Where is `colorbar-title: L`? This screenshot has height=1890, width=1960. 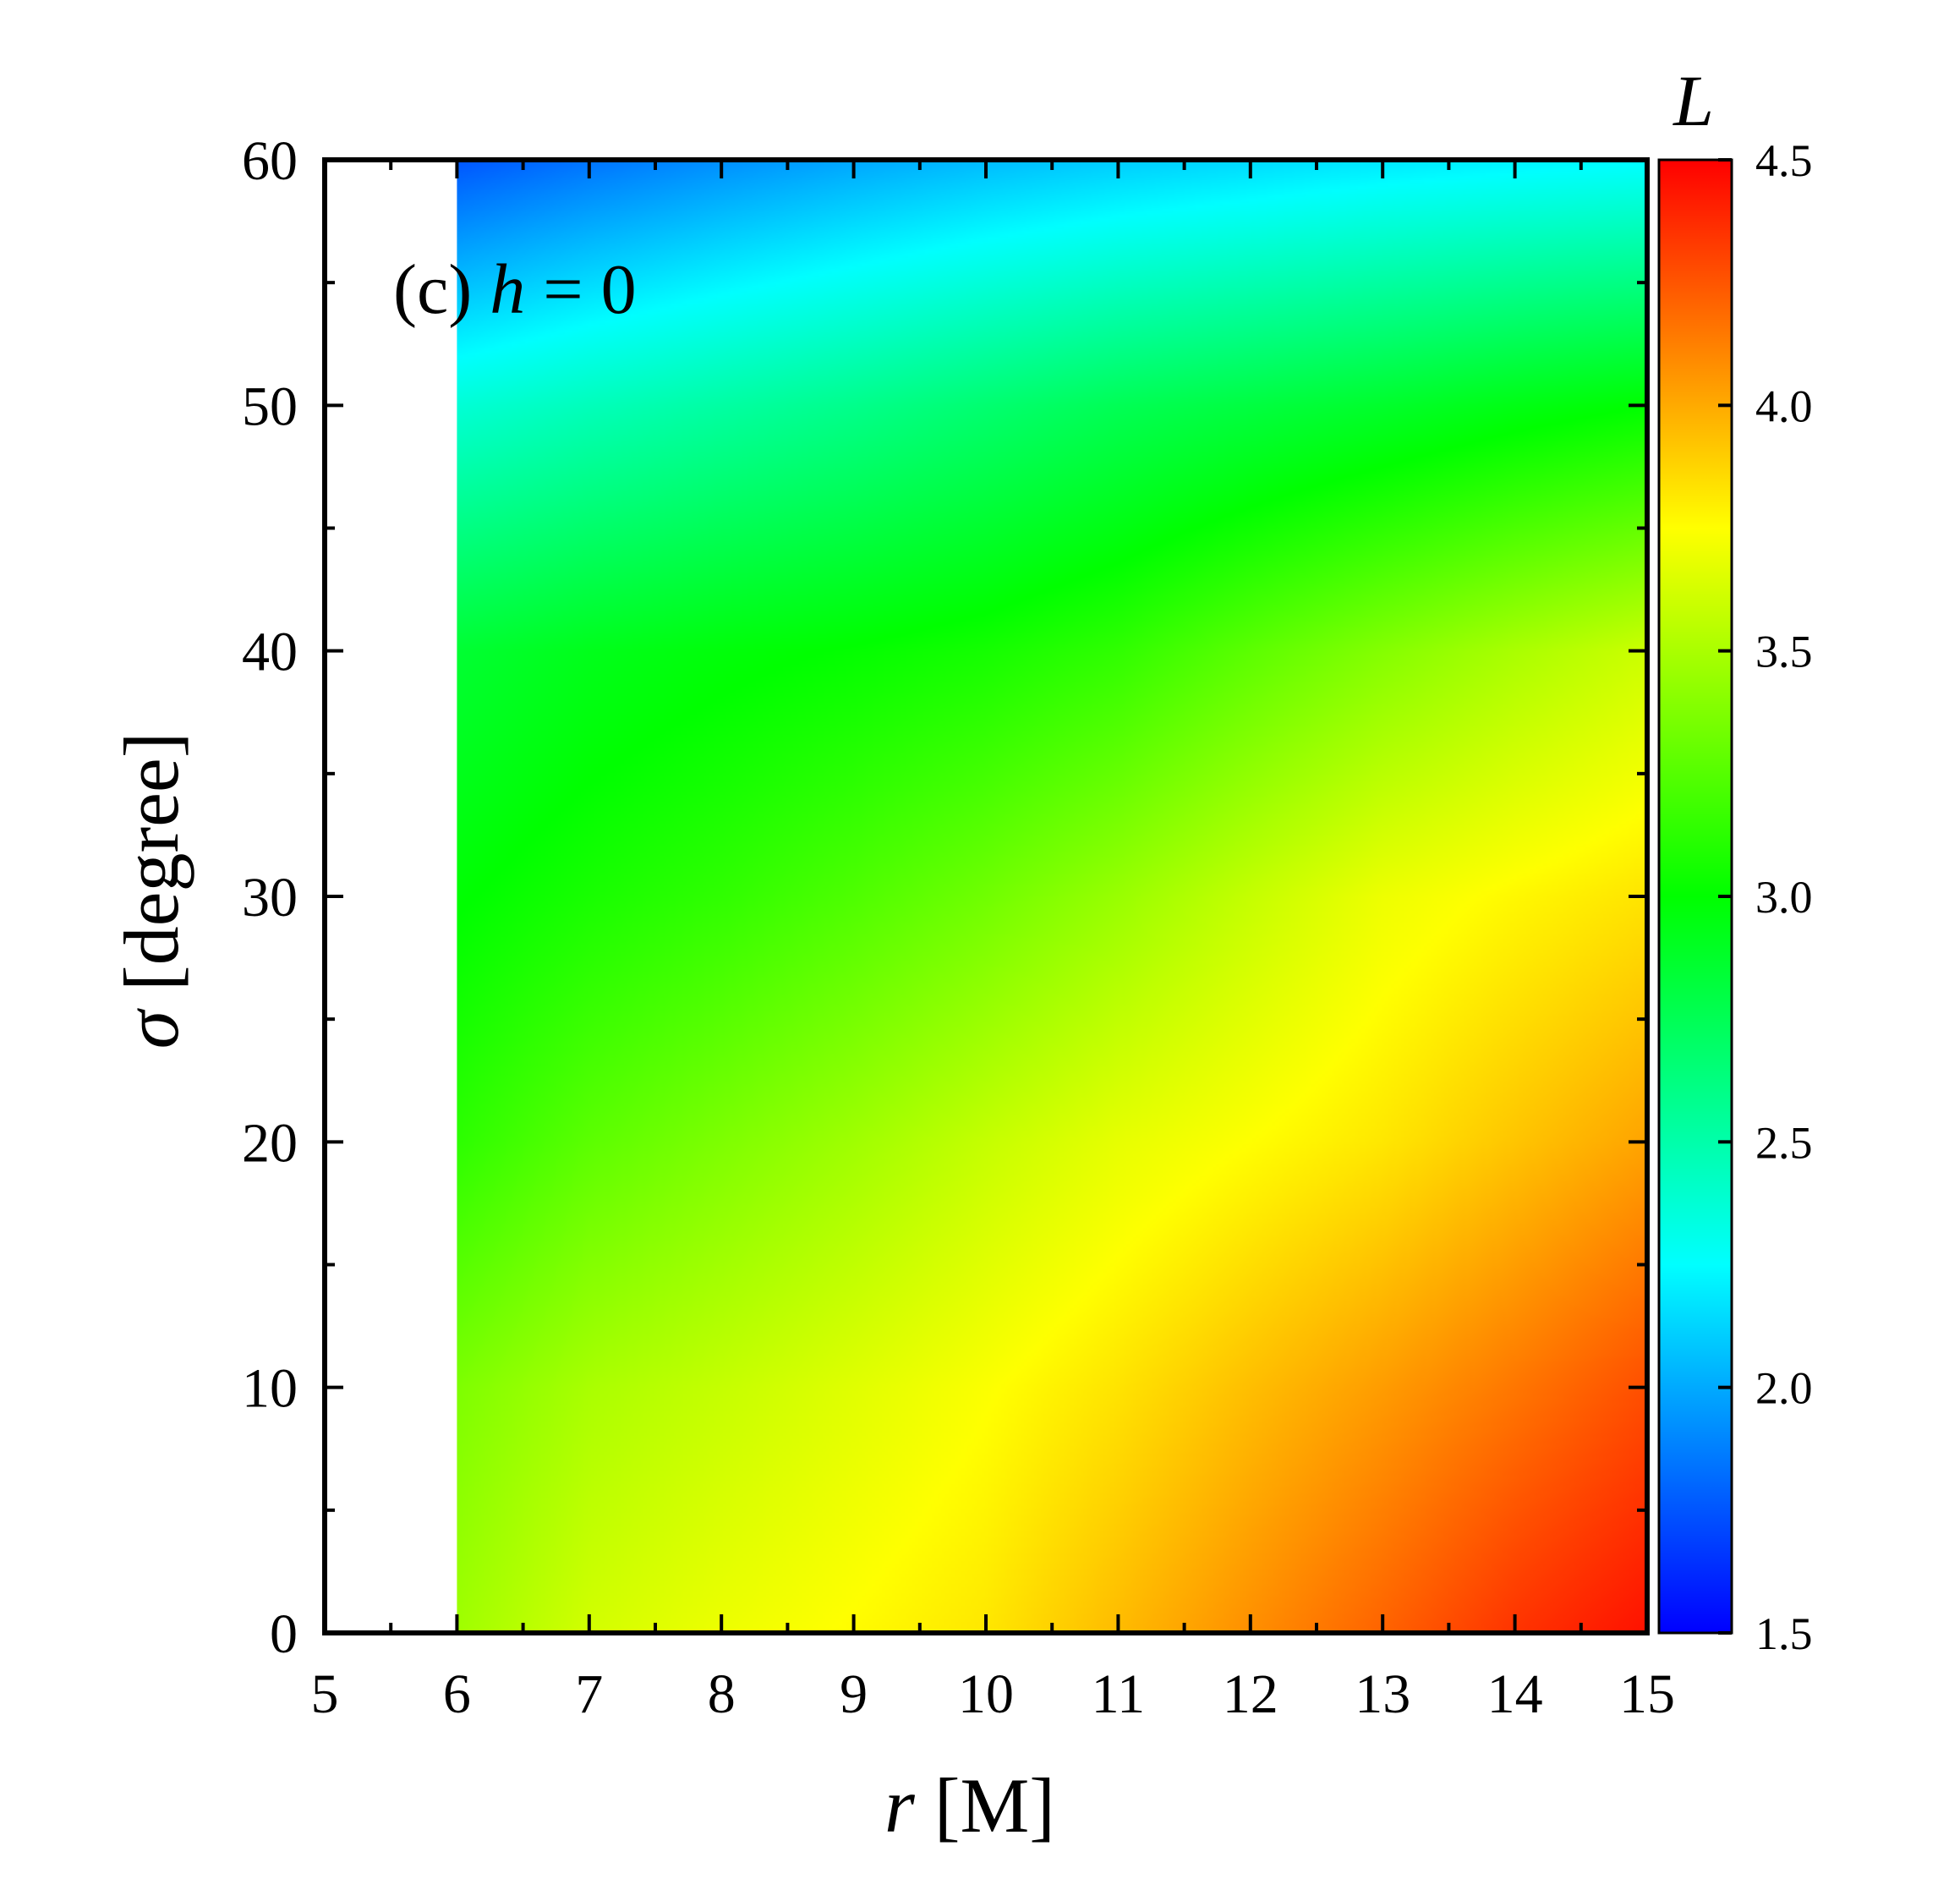 colorbar-title: L is located at coordinates (1693, 100).